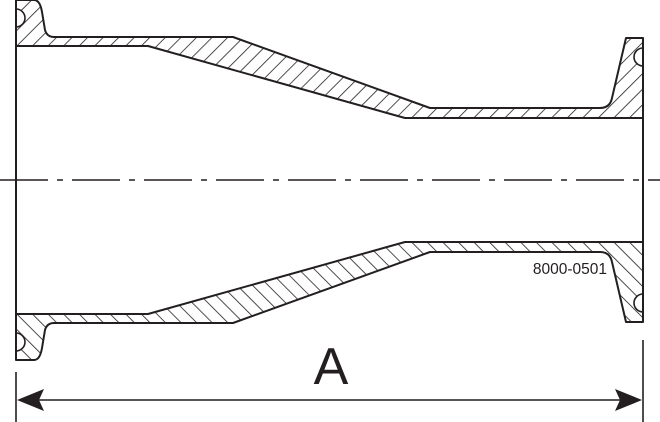 This screenshot has width=660, height=422. I want to click on dimension-label: A, so click(331, 367).